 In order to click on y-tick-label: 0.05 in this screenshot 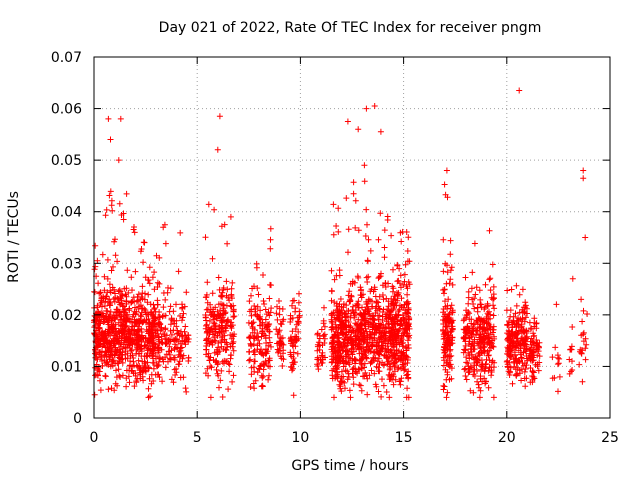, I will do `click(66, 161)`.